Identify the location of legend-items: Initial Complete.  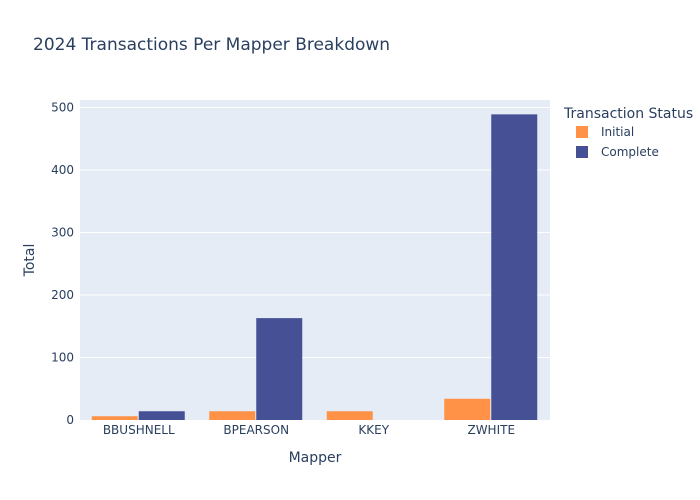
(617, 142).